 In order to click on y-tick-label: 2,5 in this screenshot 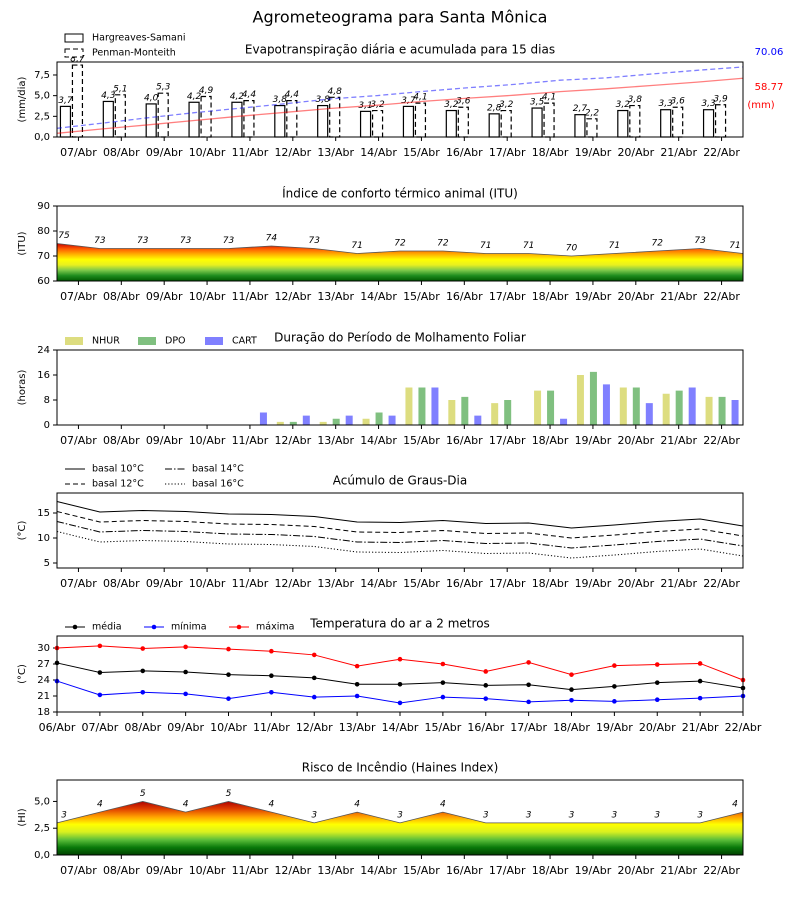, I will do `click(42, 828)`.